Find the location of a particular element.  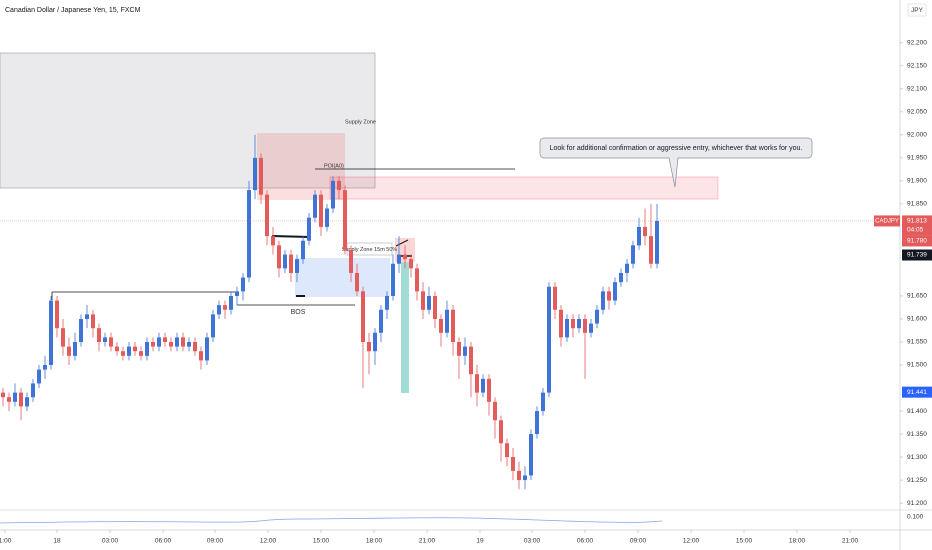

y-tick-label: 91.350 is located at coordinates (917, 434).